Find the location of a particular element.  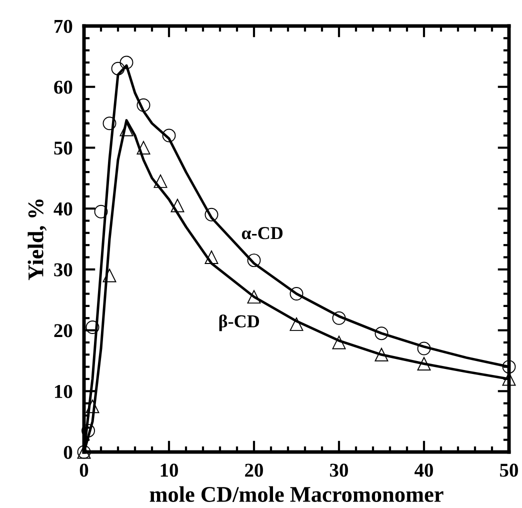

y-tick-label: 40 is located at coordinates (63, 209).